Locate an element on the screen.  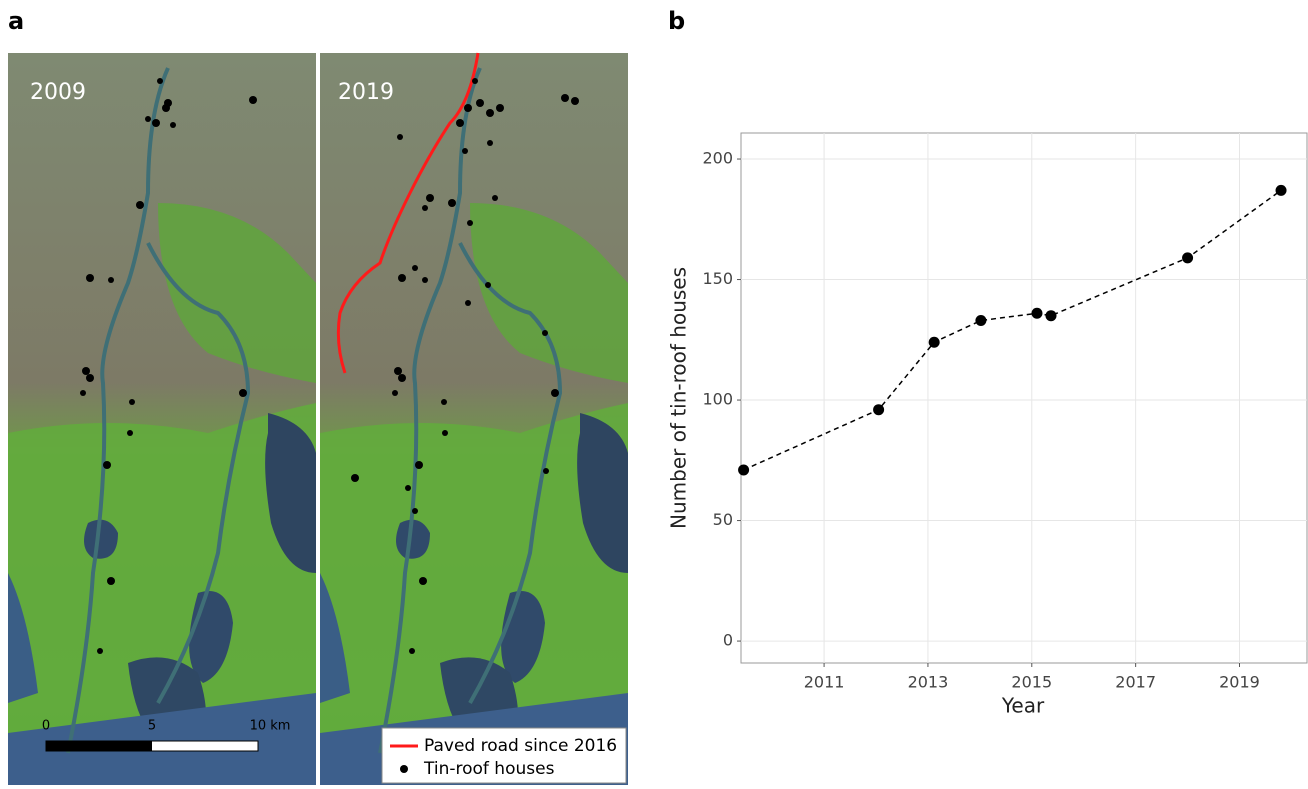
scale-label: 10 km is located at coordinates (270, 726).